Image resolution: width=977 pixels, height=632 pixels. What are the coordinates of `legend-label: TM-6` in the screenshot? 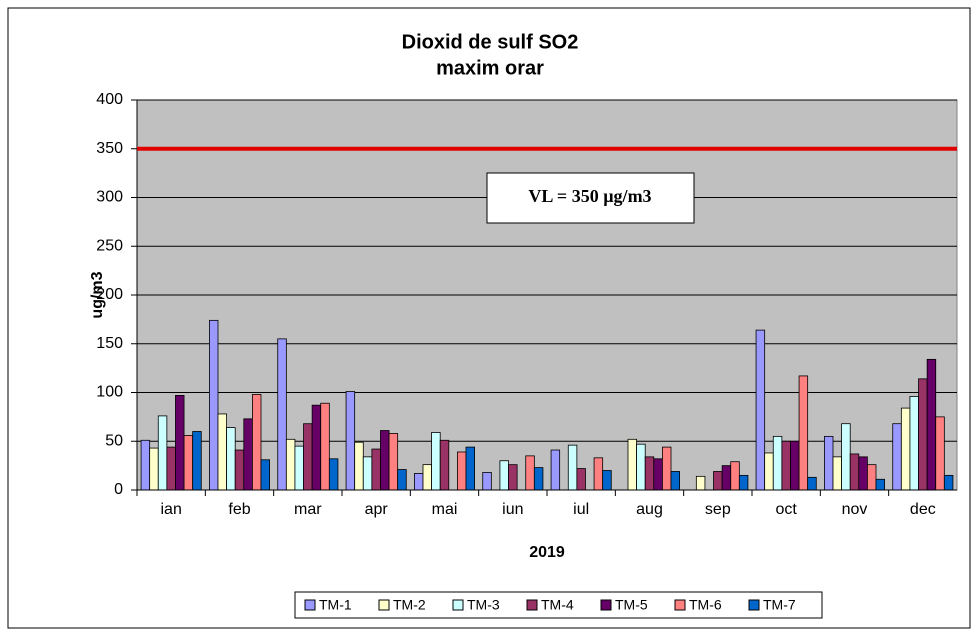 It's located at (705, 605).